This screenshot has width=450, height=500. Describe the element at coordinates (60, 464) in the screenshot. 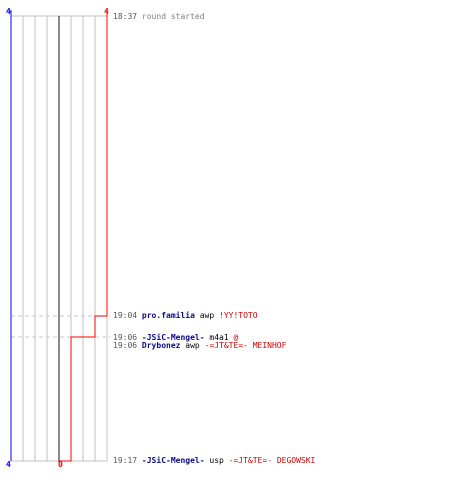

I see `red-bottom-score: 0` at that location.